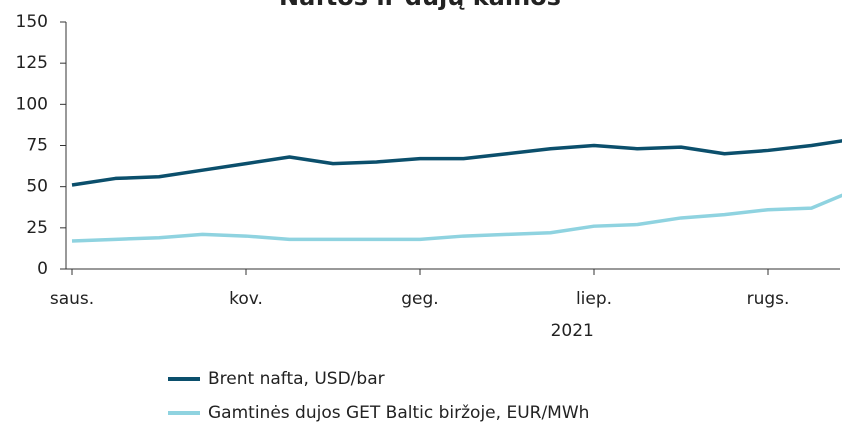 The height and width of the screenshot is (428, 842). Describe the element at coordinates (246, 299) in the screenshot. I see `x-tick-label: kov.` at that location.